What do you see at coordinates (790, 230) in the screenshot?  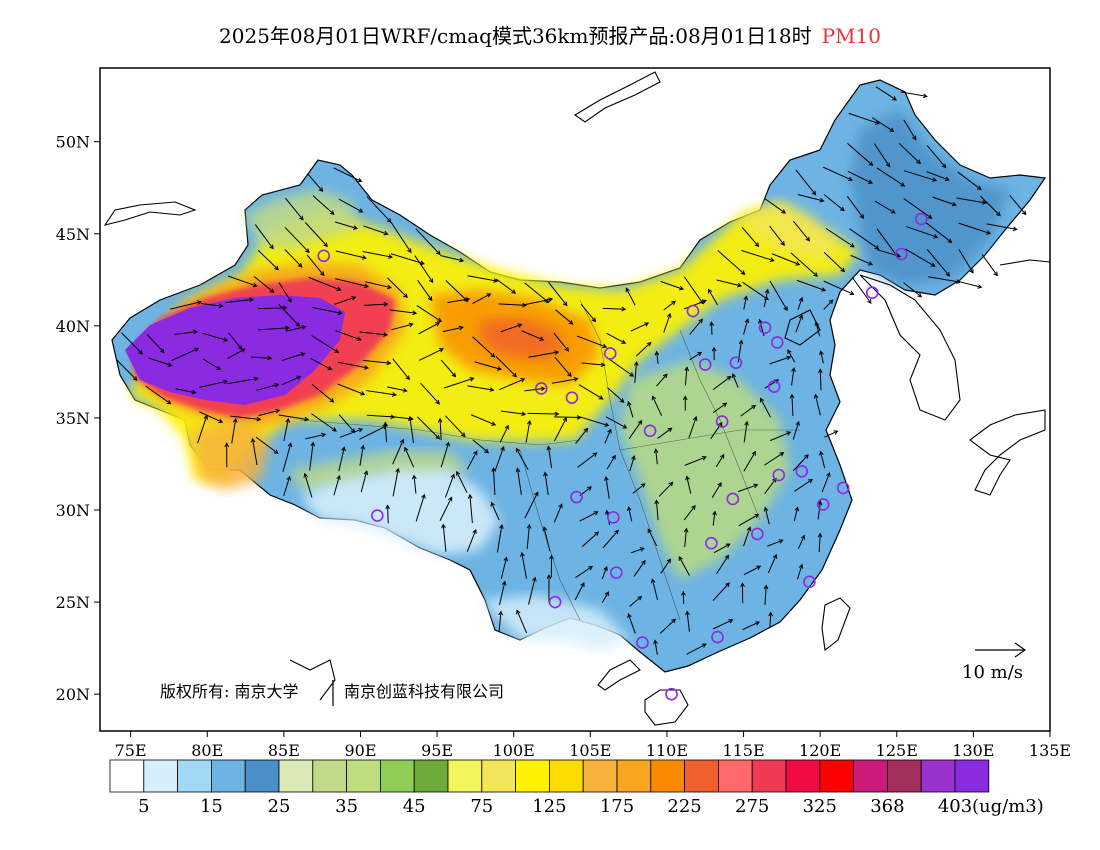 I see `pm10-yellow-northeast` at bounding box center [790, 230].